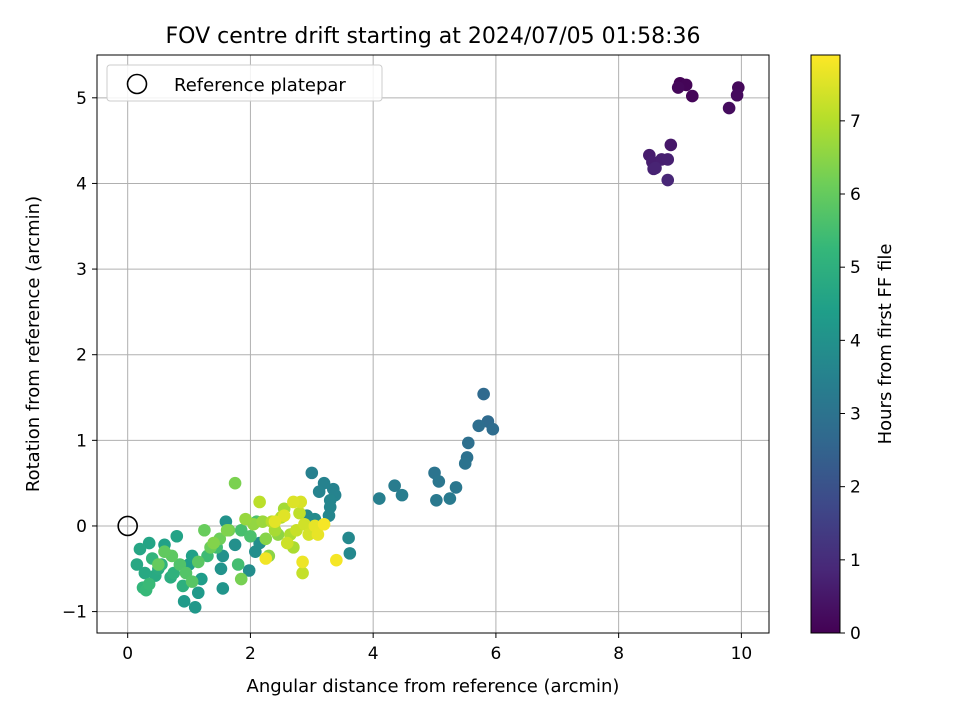 This screenshot has width=960, height=725. What do you see at coordinates (81, 99) in the screenshot?
I see `y-tick-label: 5` at bounding box center [81, 99].